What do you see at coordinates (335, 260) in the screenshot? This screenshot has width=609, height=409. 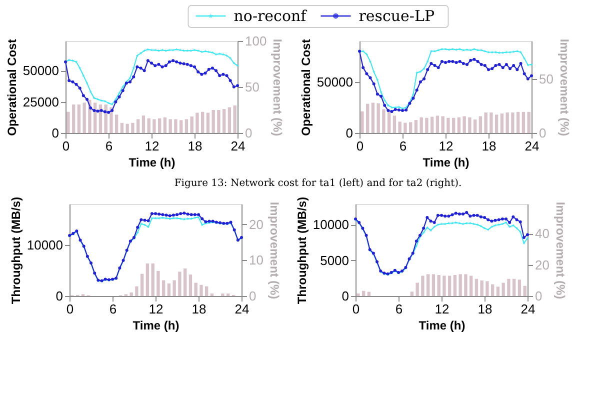 I see `y-tick-label: 5000` at bounding box center [335, 260].